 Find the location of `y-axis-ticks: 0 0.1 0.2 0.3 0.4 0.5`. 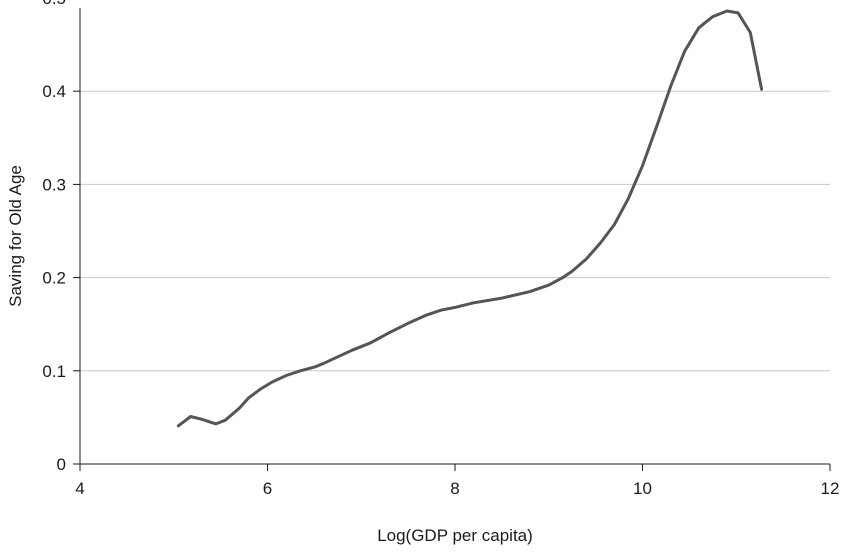

y-axis-ticks: 0 0.1 0.2 0.3 0.4 0.5 is located at coordinates (61, 237).